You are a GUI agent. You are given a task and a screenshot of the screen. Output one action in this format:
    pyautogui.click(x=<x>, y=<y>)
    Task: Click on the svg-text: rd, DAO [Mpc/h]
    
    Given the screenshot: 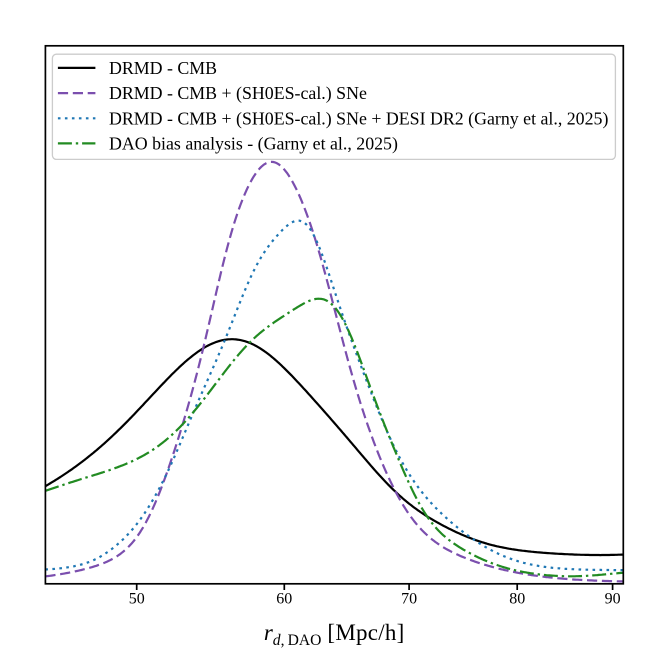 What is the action you would take?
    pyautogui.click(x=334, y=634)
    